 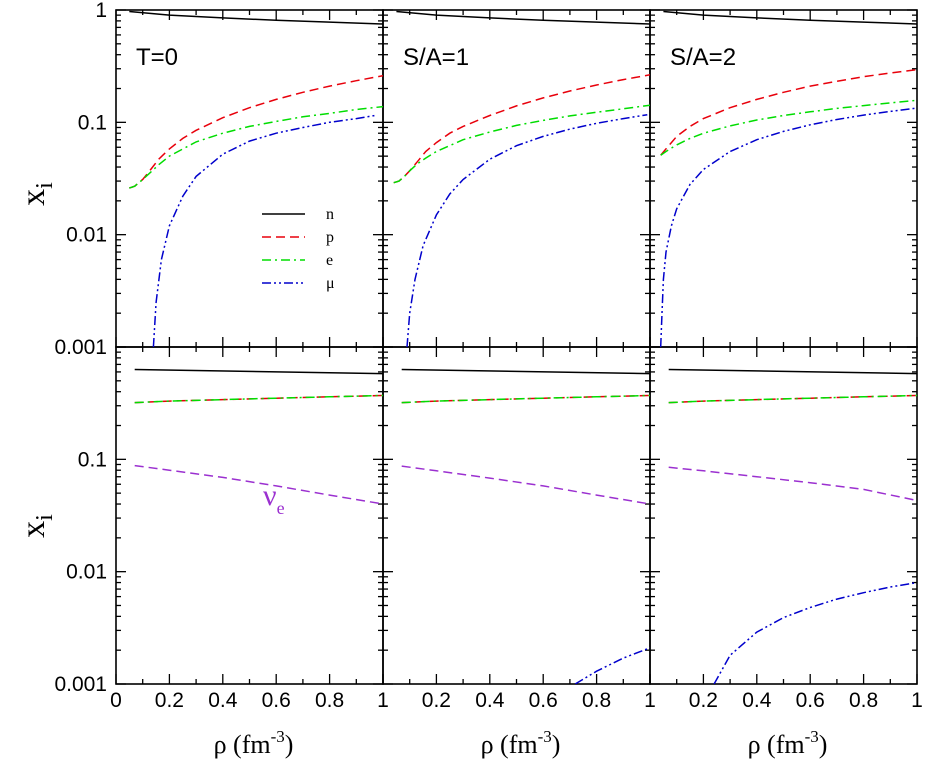 I want to click on x-tick-label: 0, so click(x=116, y=700).